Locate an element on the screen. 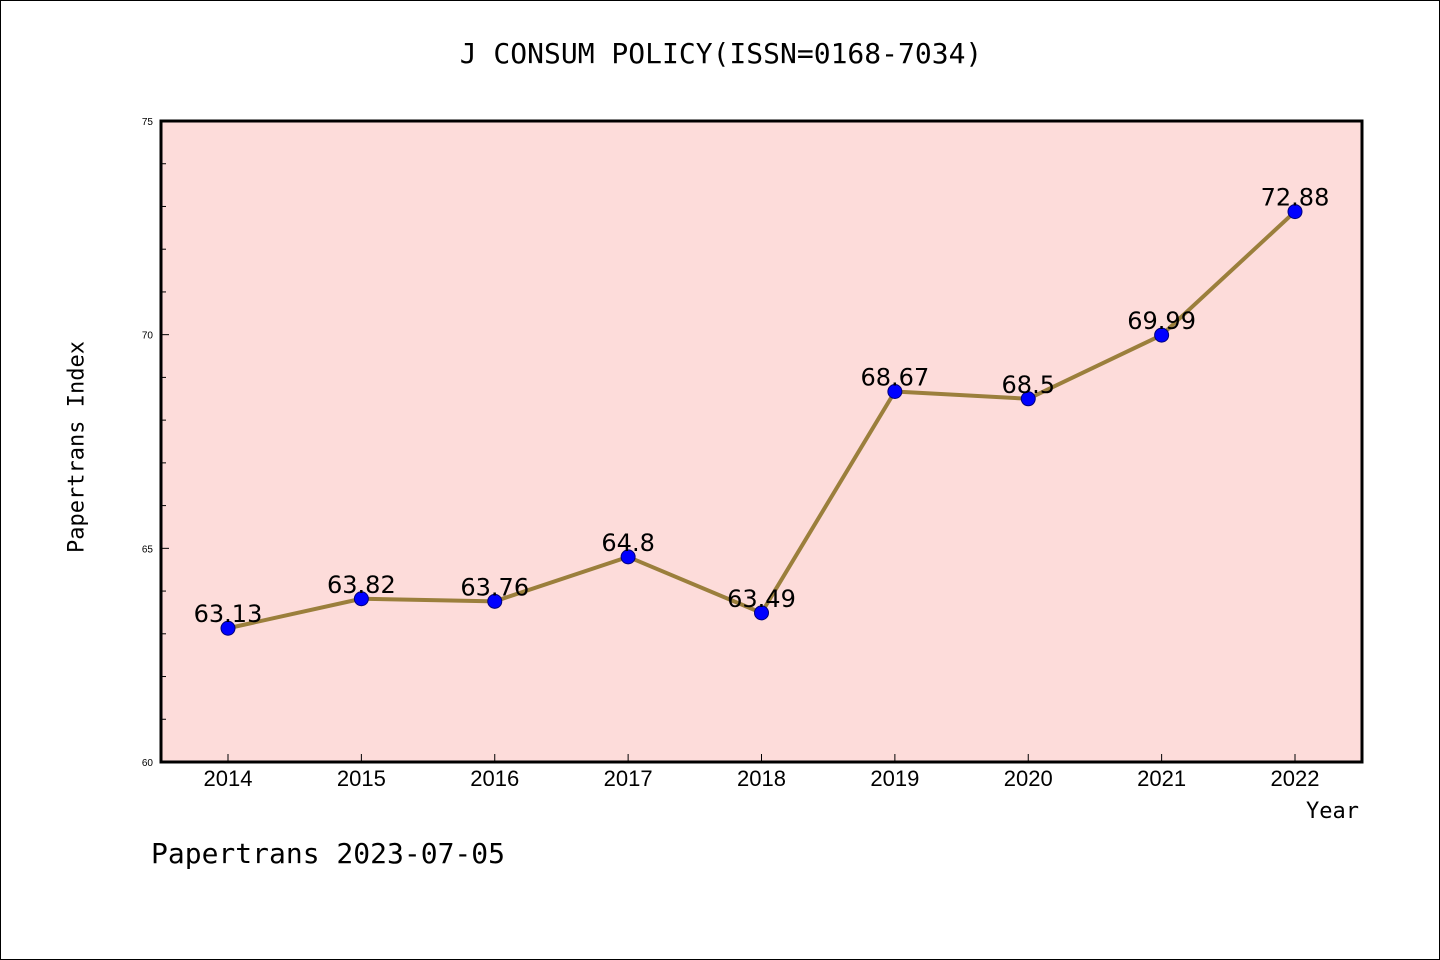 Image resolution: width=1440 pixels, height=960 pixels. data-label: 69.99 is located at coordinates (1161, 321).